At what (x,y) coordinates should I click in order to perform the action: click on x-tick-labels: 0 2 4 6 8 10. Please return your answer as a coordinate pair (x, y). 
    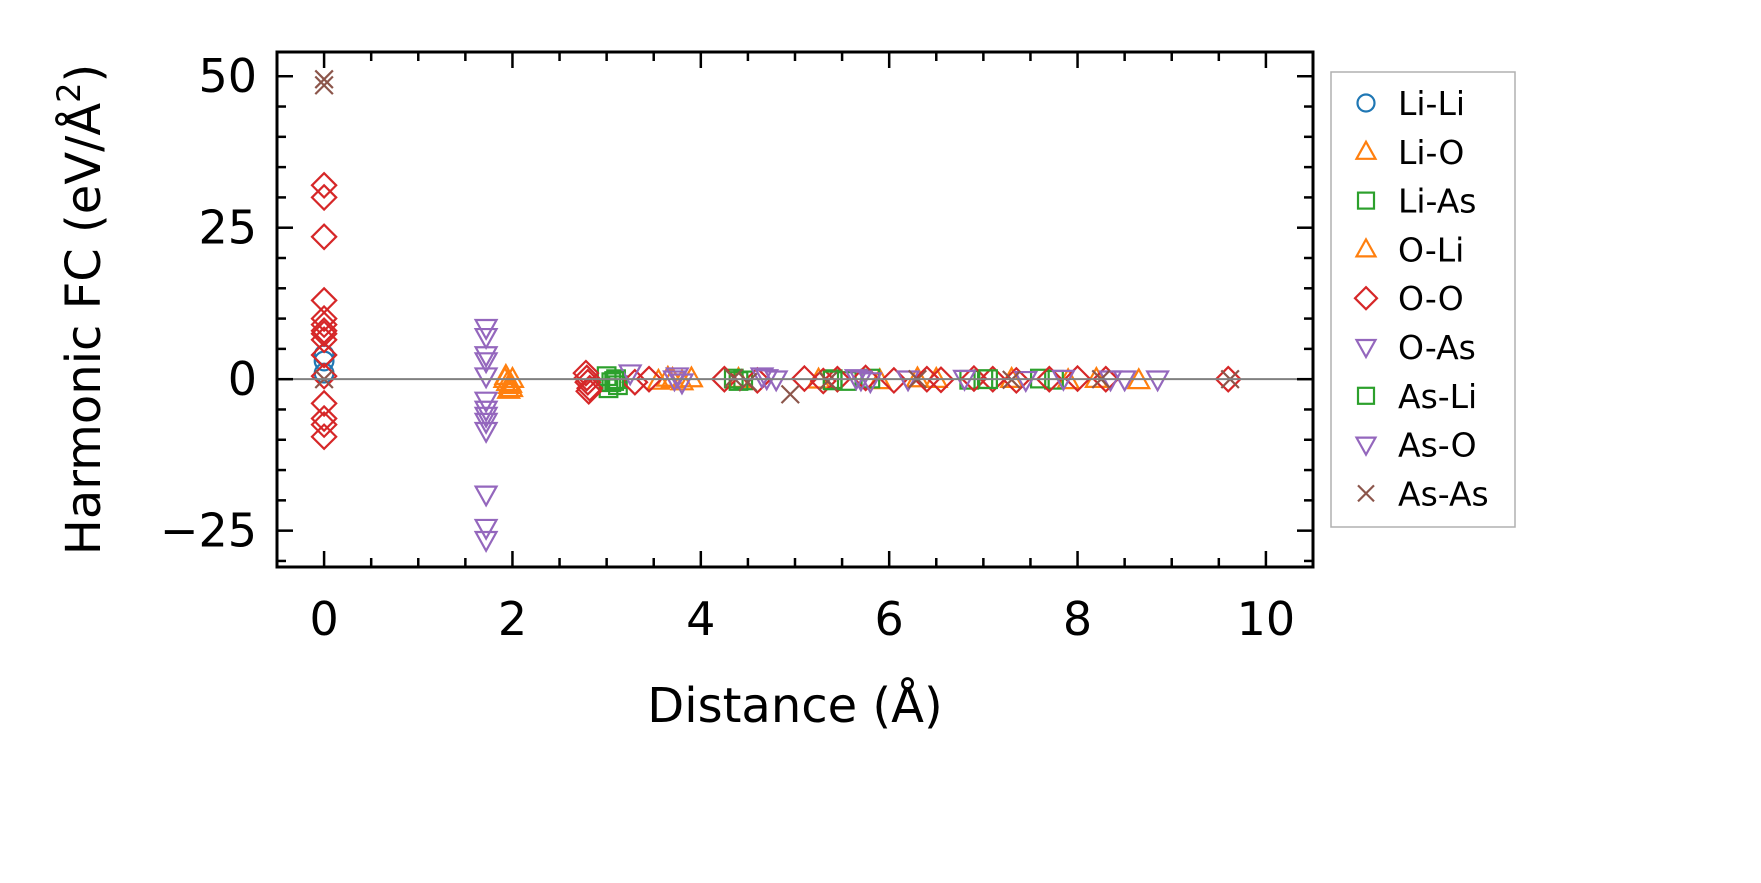
    Looking at the image, I should click on (802, 619).